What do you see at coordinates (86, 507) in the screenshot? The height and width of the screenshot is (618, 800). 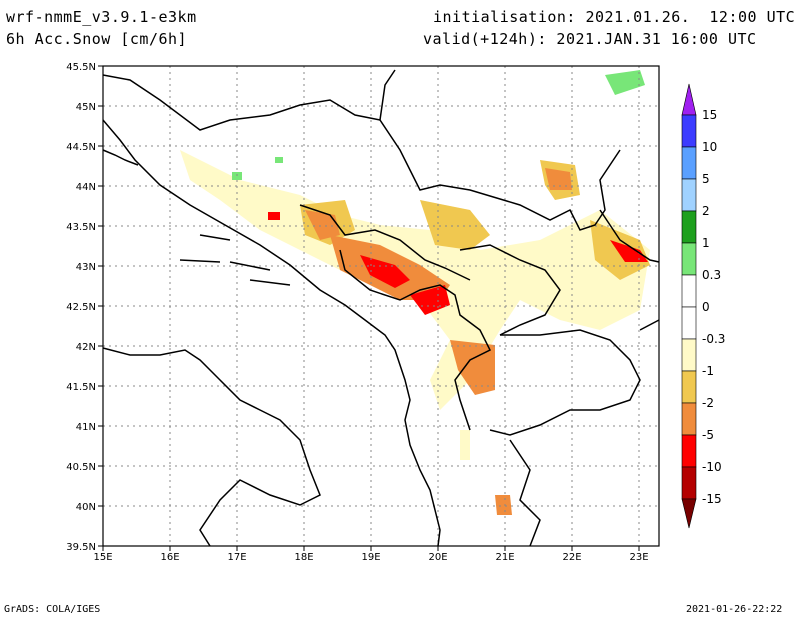 I see `lat-label: 40N` at bounding box center [86, 507].